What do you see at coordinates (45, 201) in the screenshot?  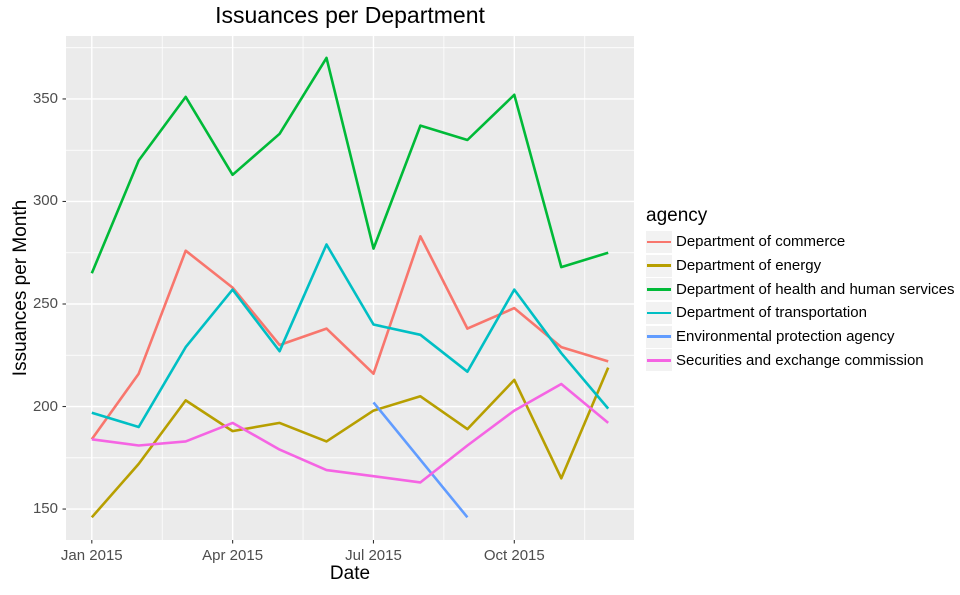 I see `y-tick-label: 300` at bounding box center [45, 201].